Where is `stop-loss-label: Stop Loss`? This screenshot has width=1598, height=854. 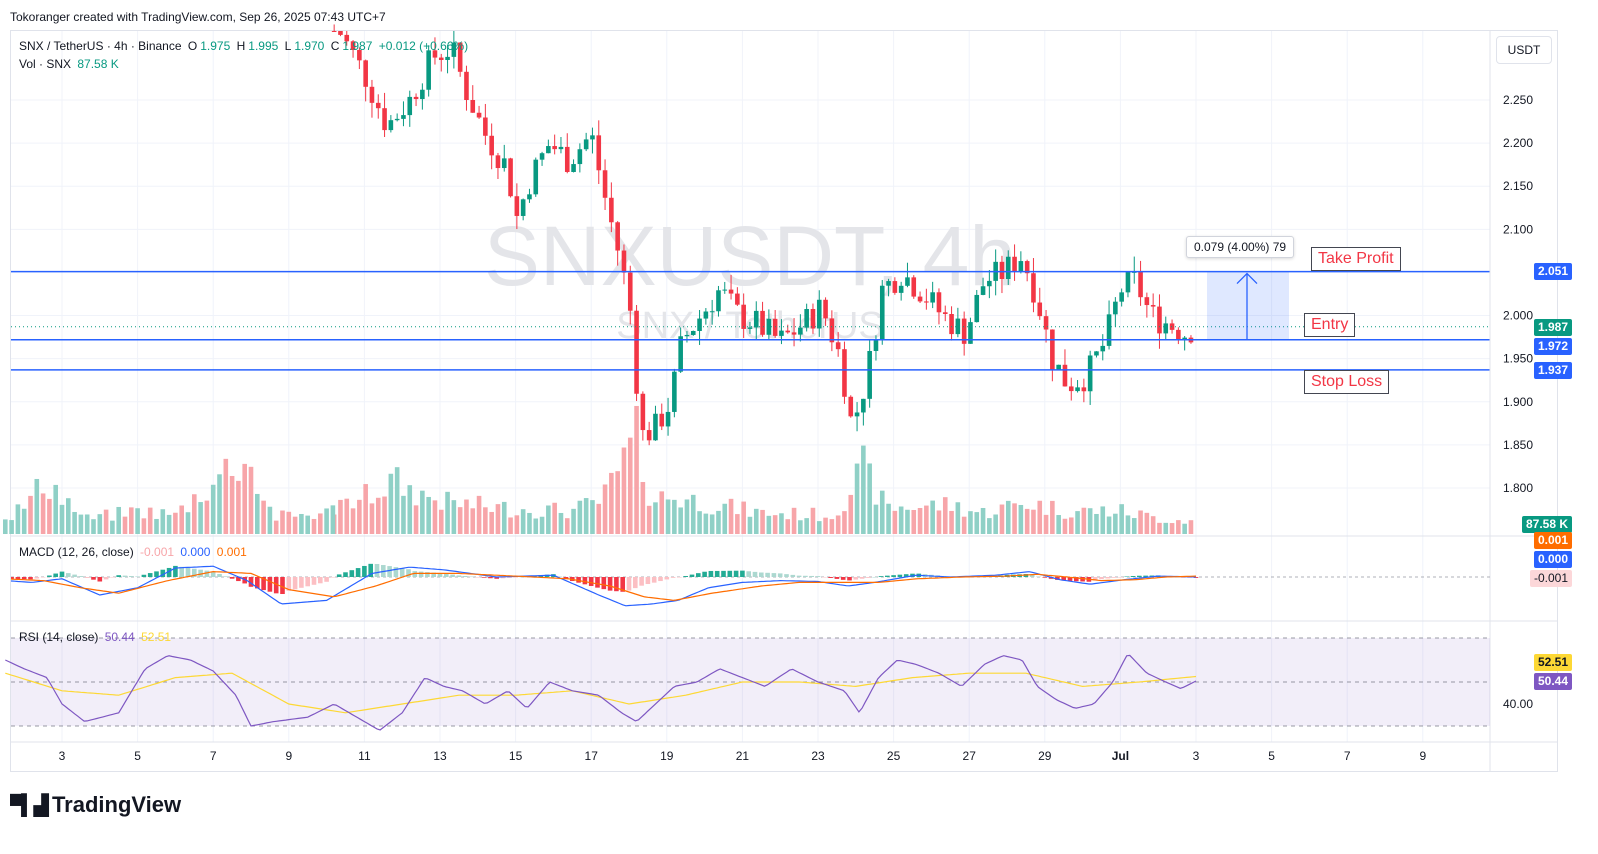 stop-loss-label: Stop Loss is located at coordinates (1347, 382).